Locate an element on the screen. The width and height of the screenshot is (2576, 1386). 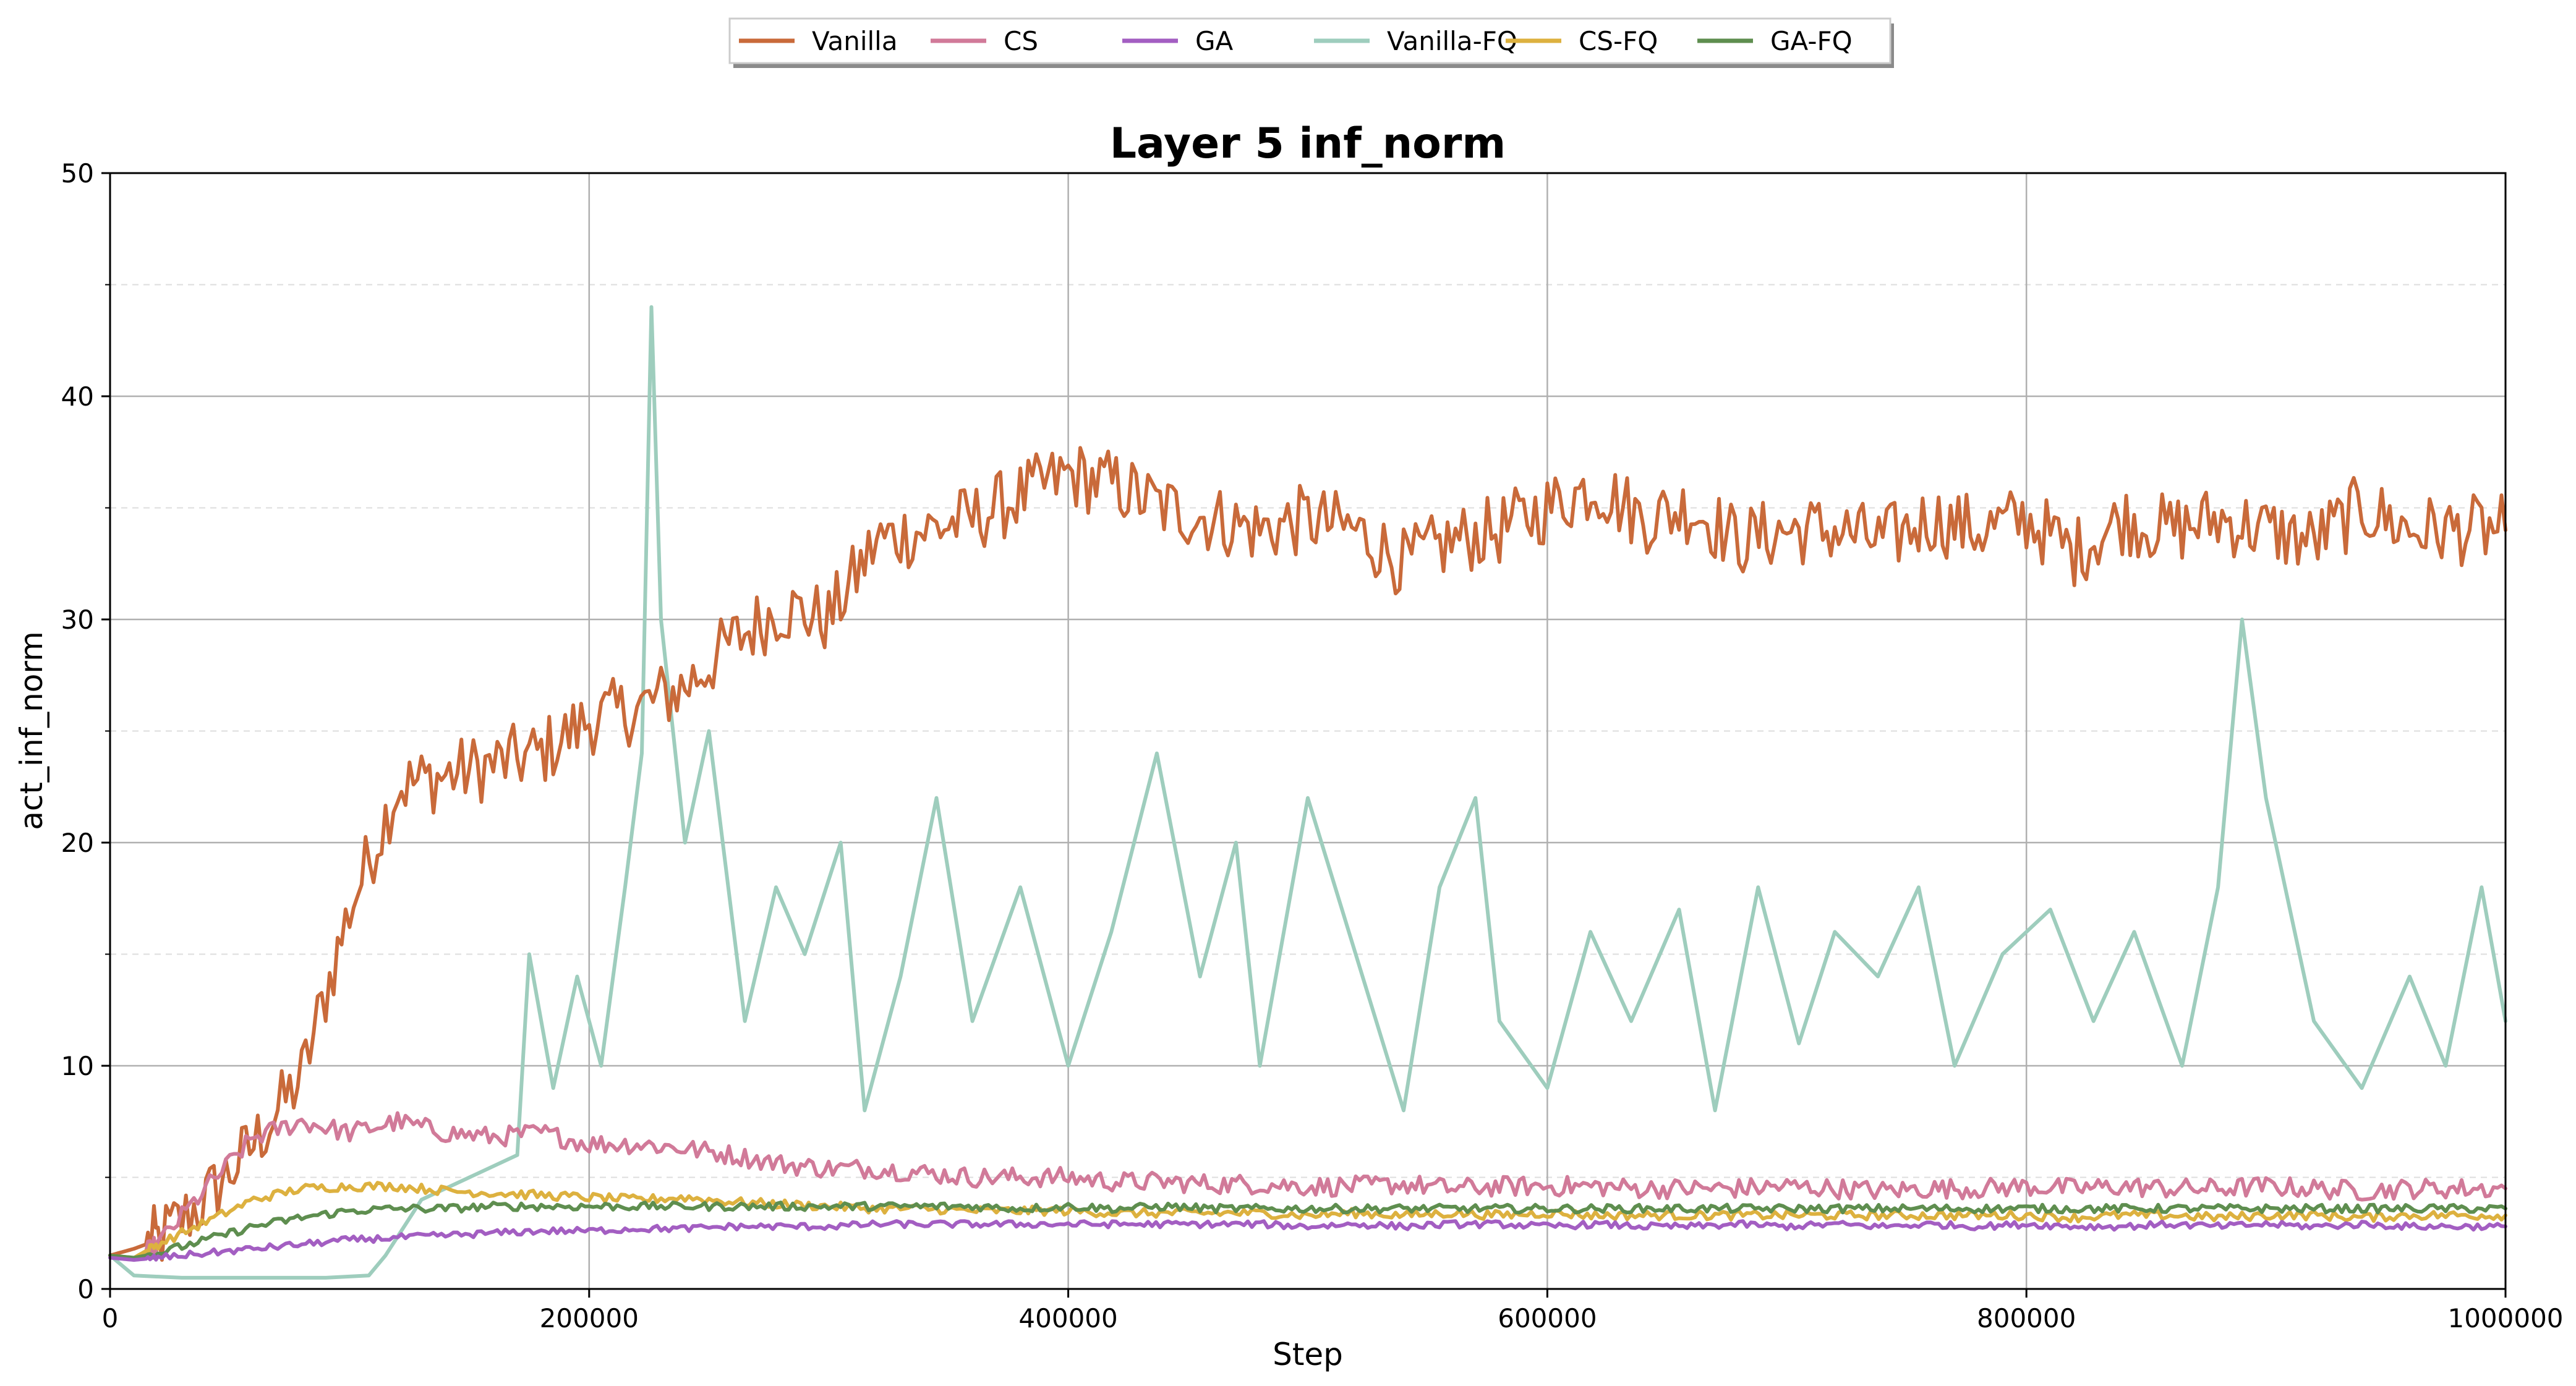
series-line-cs is located at coordinates (1307, 1187).